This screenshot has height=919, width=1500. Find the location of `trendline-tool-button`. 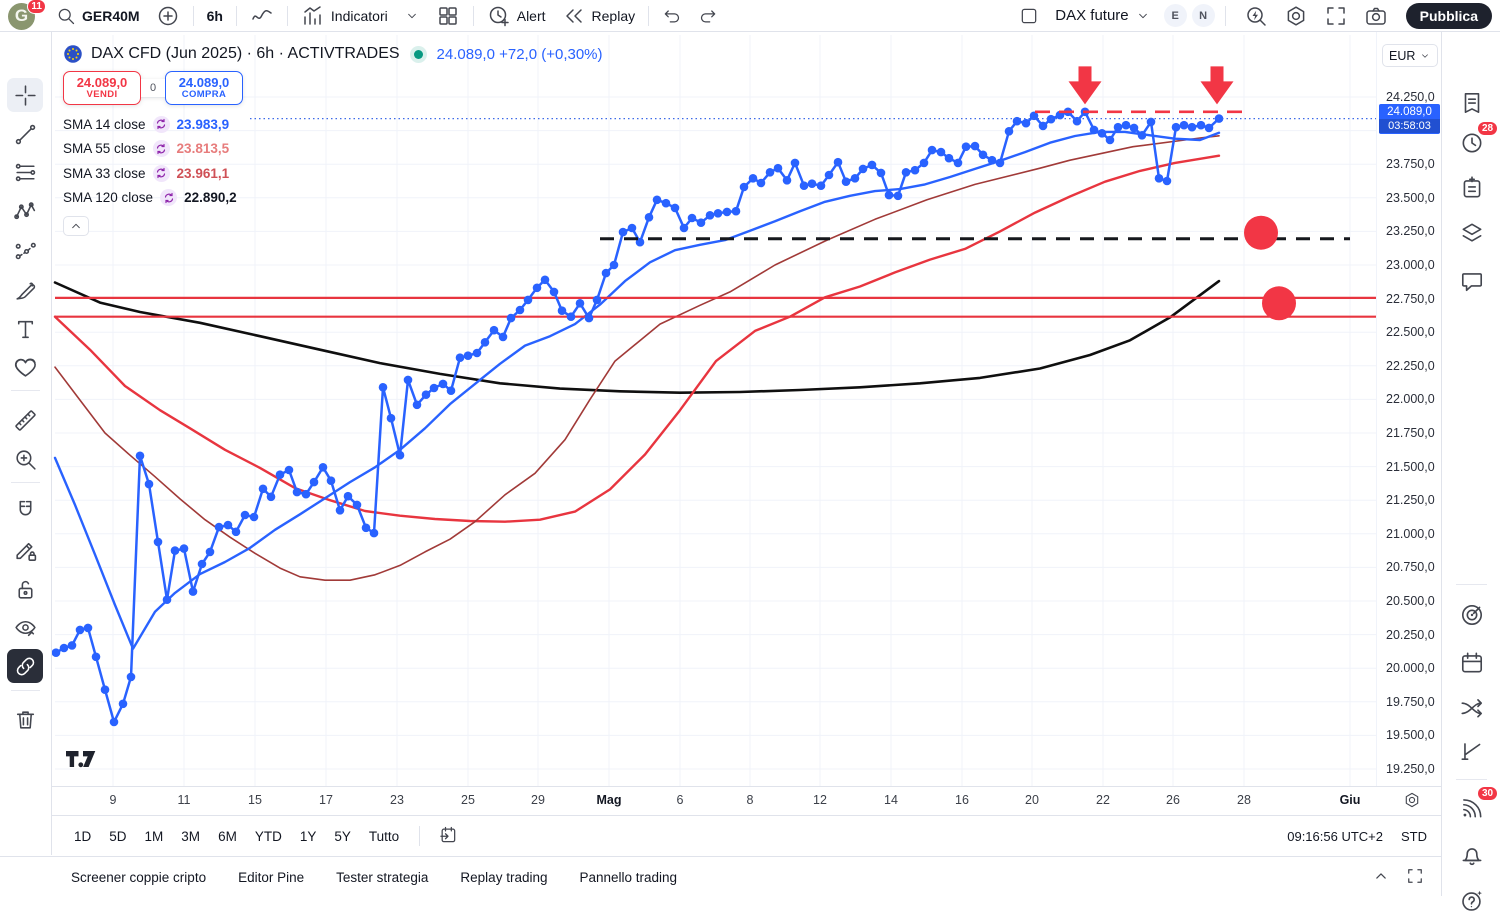

trendline-tool-button is located at coordinates (25, 134).